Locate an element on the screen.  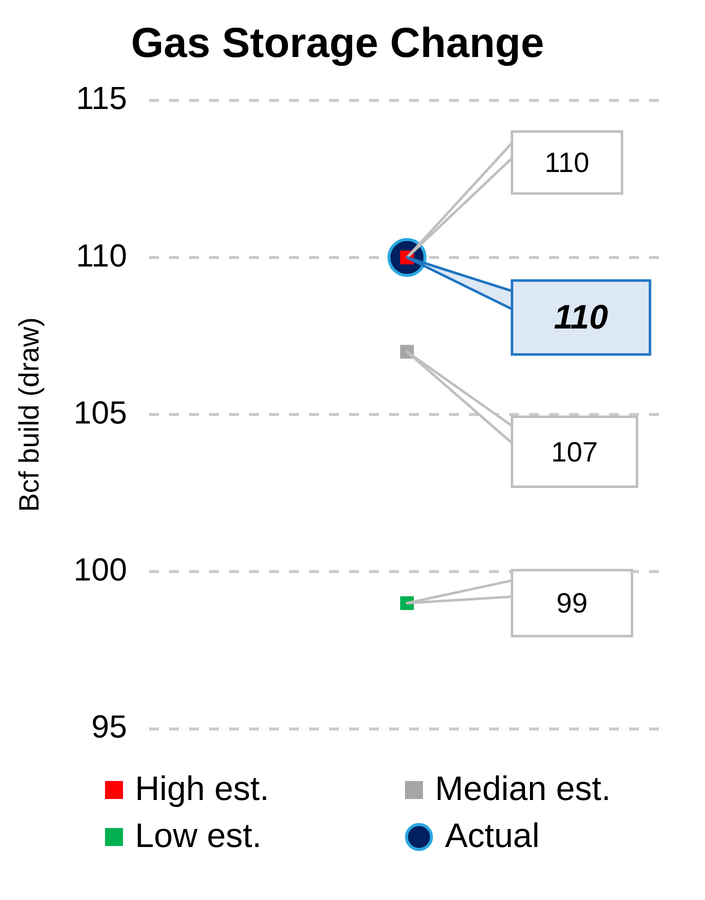
legend-label: Low est. is located at coordinates (198, 836).